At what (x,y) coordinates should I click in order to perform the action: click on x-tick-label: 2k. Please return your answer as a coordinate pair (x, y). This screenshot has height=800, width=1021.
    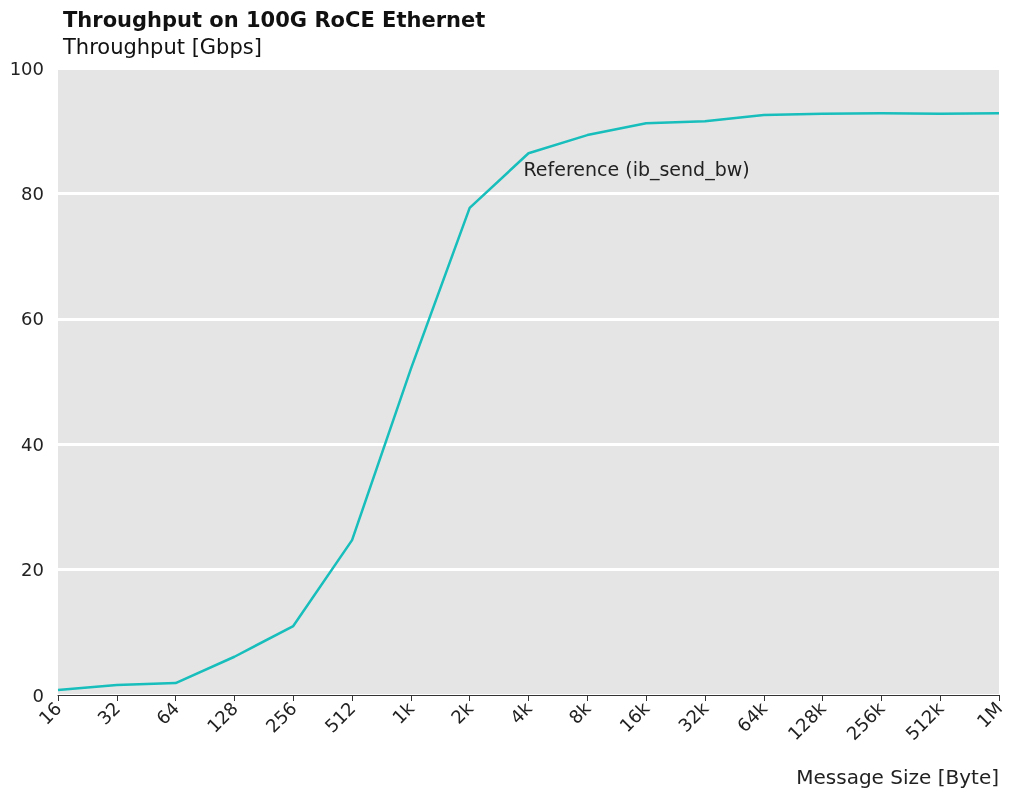
    Looking at the image, I should click on (462, 712).